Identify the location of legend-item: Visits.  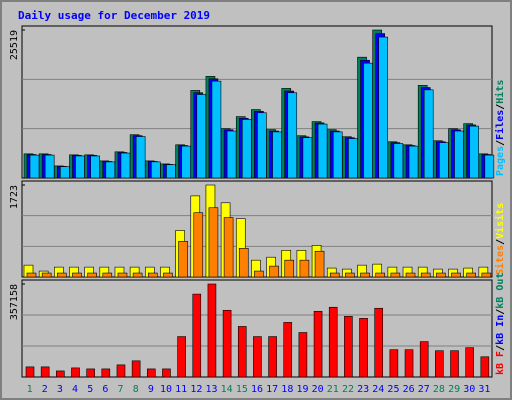
(500, 221).